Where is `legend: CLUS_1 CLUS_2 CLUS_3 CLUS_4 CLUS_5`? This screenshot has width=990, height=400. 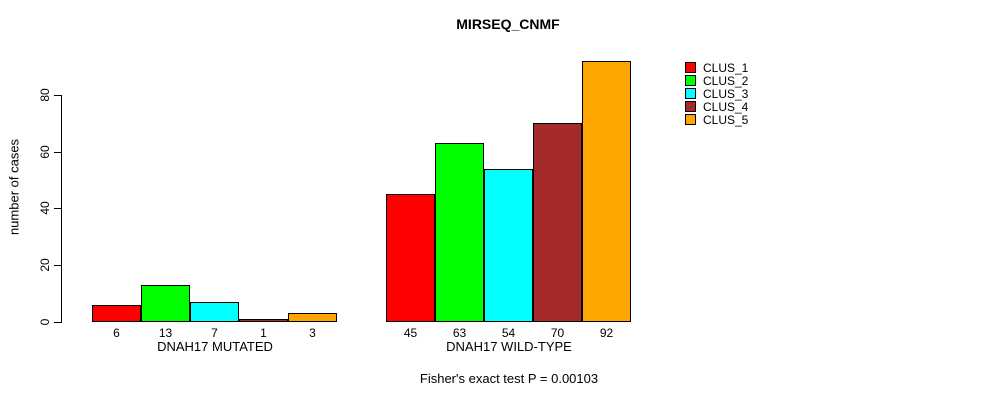 legend: CLUS_1 CLUS_2 CLUS_3 CLUS_4 CLUS_5 is located at coordinates (717, 93).